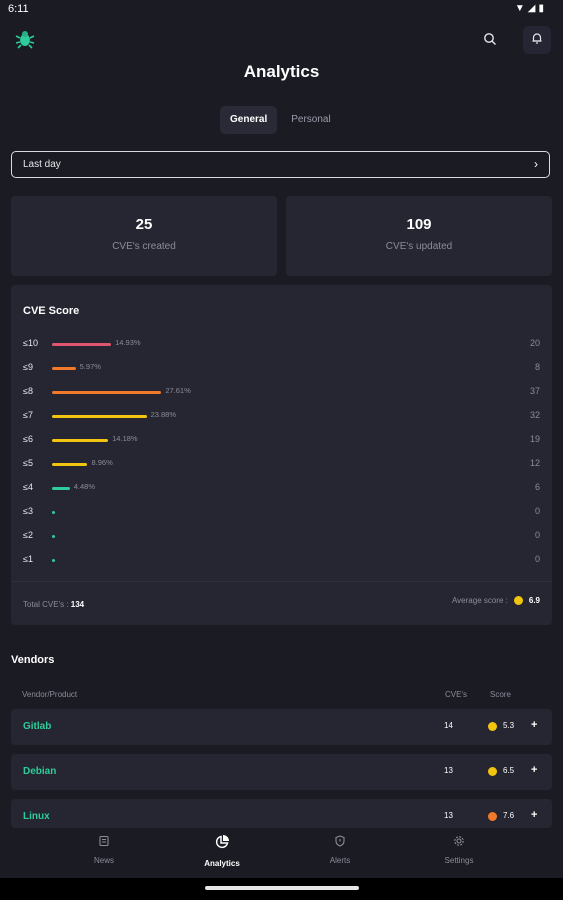  What do you see at coordinates (125, 438) in the screenshot?
I see `cve-score-percent: 14.18%` at bounding box center [125, 438].